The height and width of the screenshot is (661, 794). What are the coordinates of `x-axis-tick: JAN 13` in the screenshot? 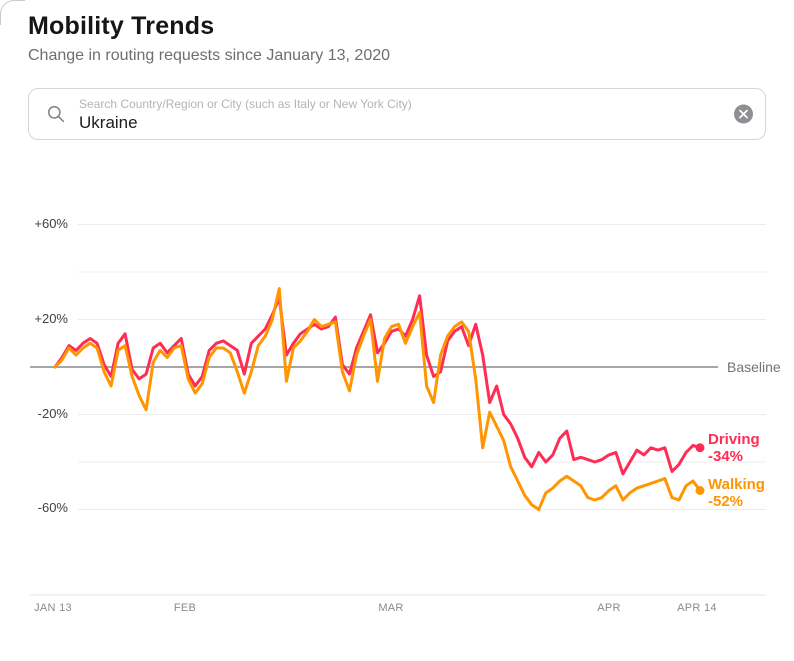 It's located at (53, 608).